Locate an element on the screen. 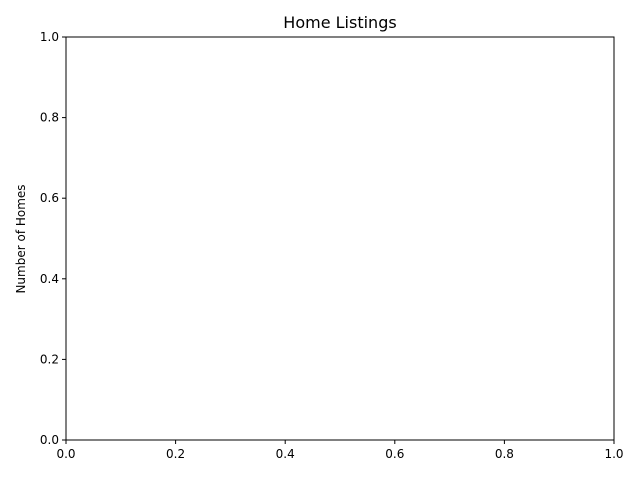  x-tick-label: 0.0 is located at coordinates (65, 454).